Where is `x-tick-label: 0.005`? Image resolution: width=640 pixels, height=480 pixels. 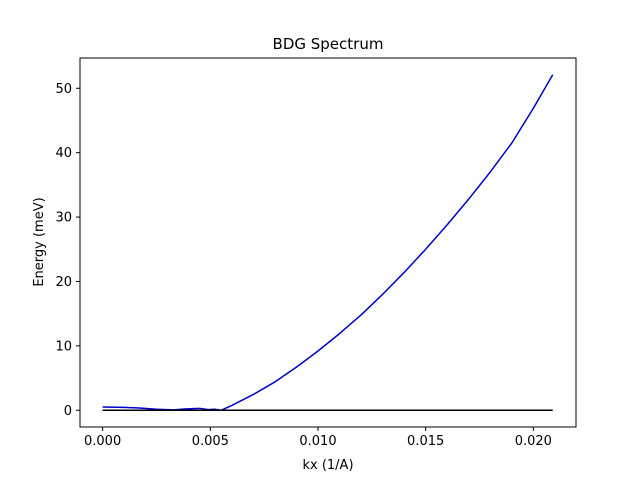 x-tick-label: 0.005 is located at coordinates (210, 441).